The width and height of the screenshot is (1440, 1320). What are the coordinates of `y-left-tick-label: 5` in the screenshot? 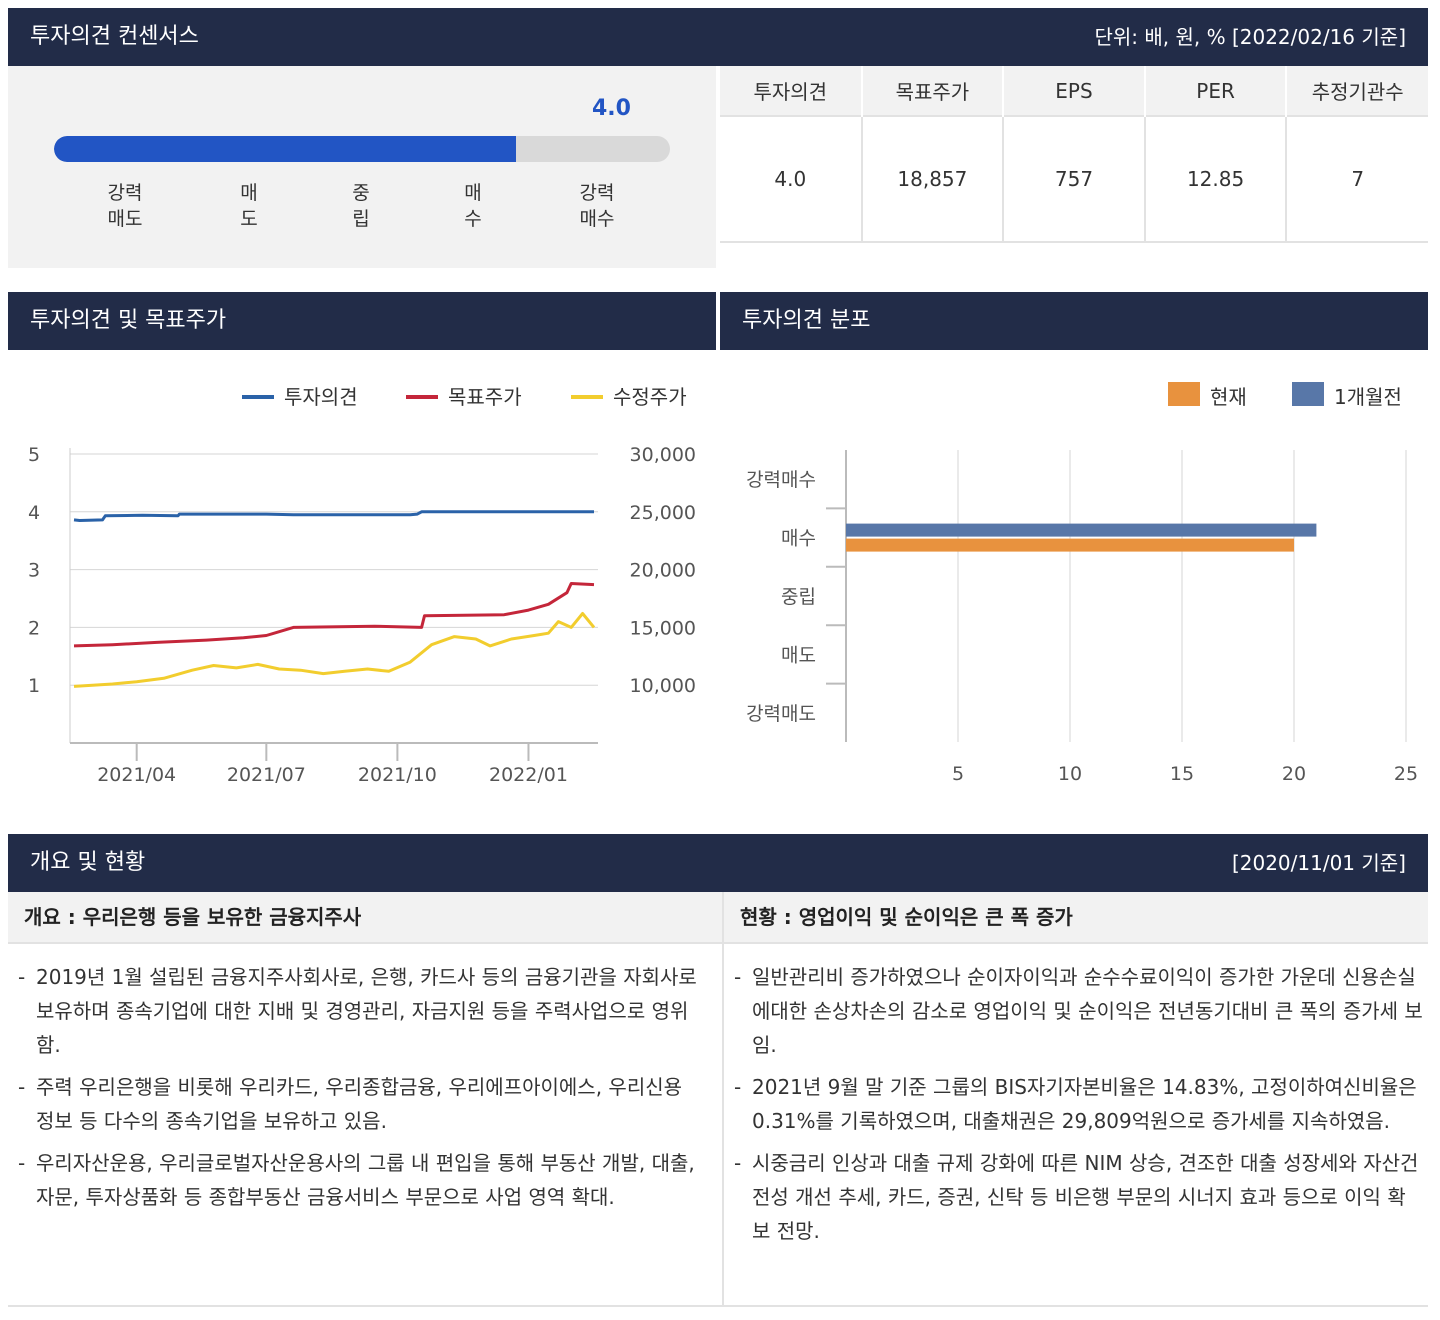 It's located at (34, 455).